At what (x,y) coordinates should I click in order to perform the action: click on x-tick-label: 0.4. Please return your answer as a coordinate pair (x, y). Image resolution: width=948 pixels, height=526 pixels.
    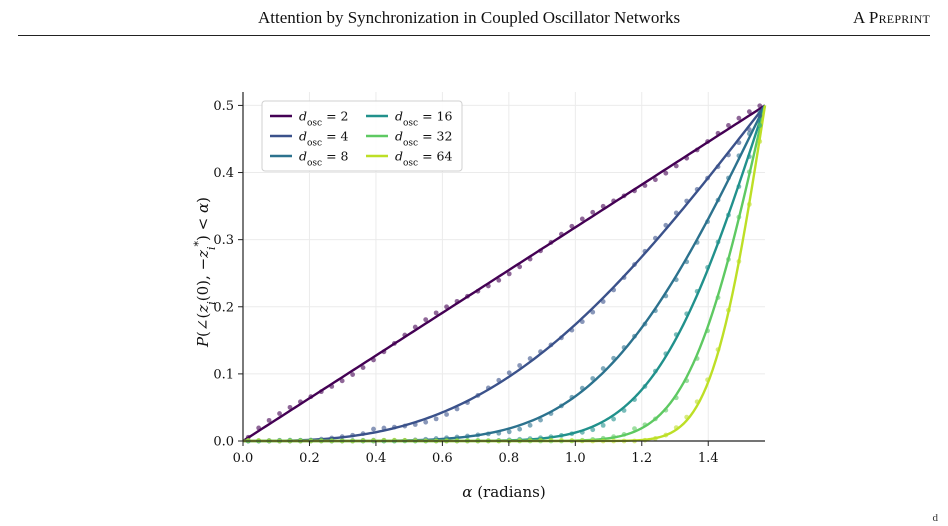
    Looking at the image, I should click on (376, 458).